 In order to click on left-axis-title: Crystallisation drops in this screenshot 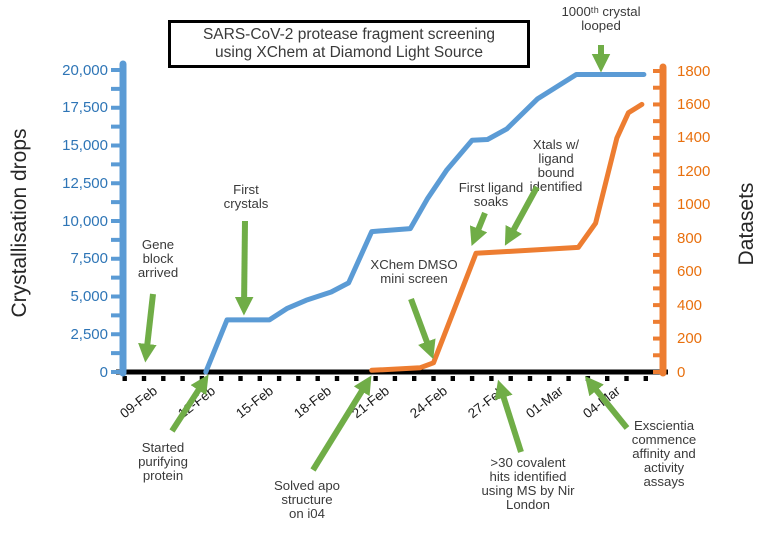, I will do `click(19, 223)`.